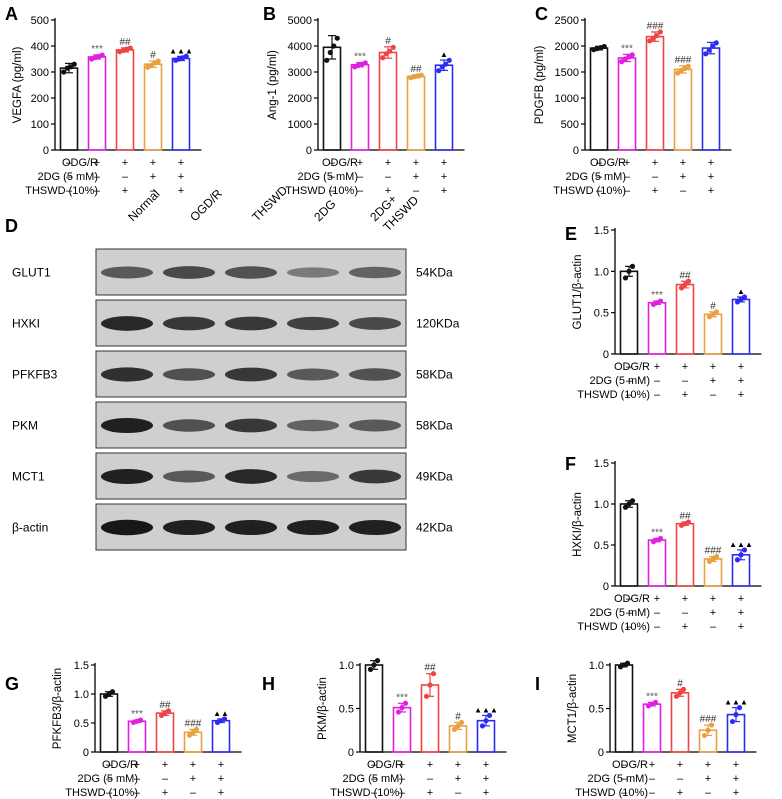 The image size is (782, 799). What do you see at coordinates (28, 477) in the screenshot?
I see `blot-protein-label-4: MCT1` at bounding box center [28, 477].